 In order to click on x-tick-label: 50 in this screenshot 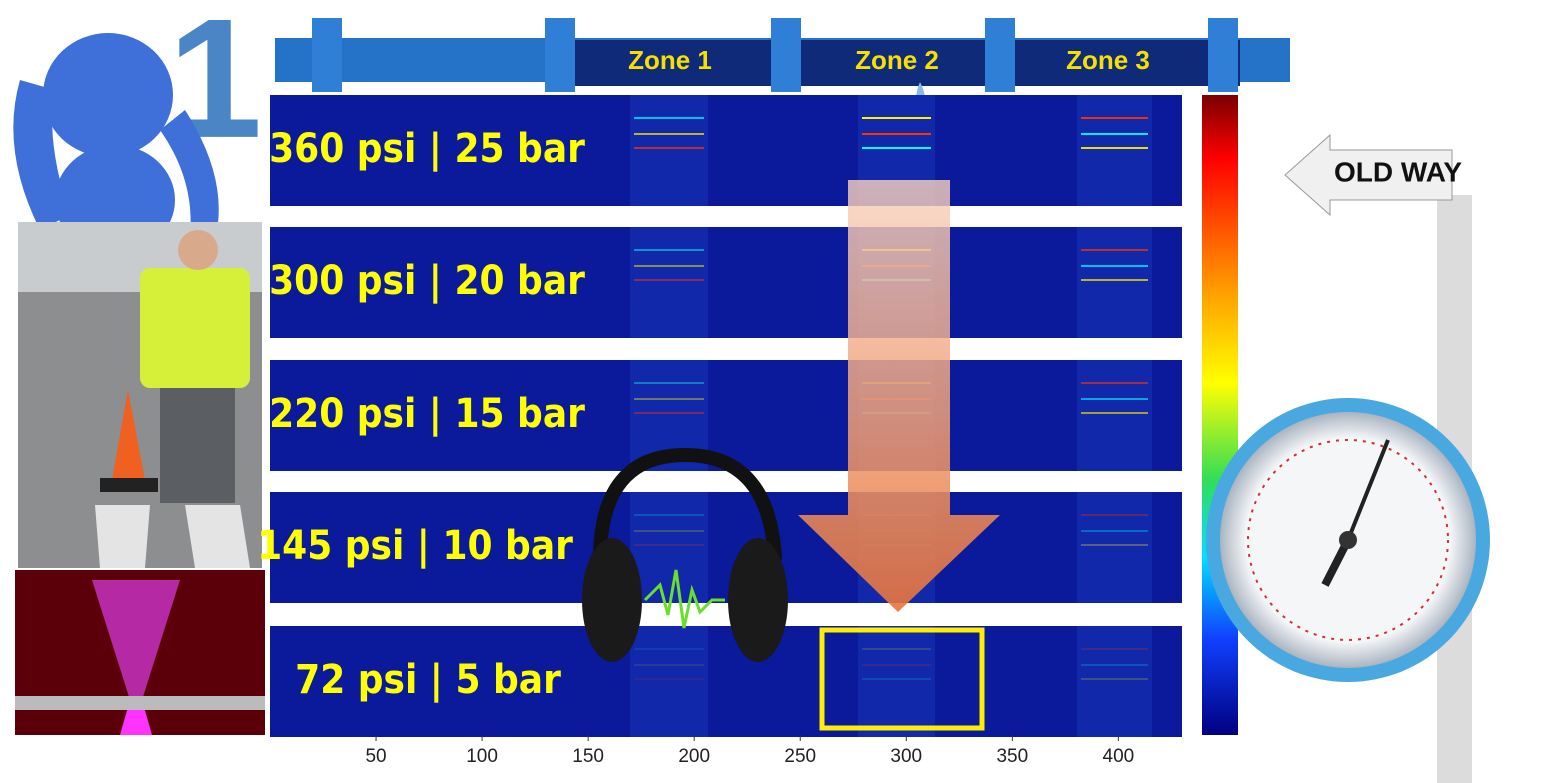, I will do `click(375, 756)`.